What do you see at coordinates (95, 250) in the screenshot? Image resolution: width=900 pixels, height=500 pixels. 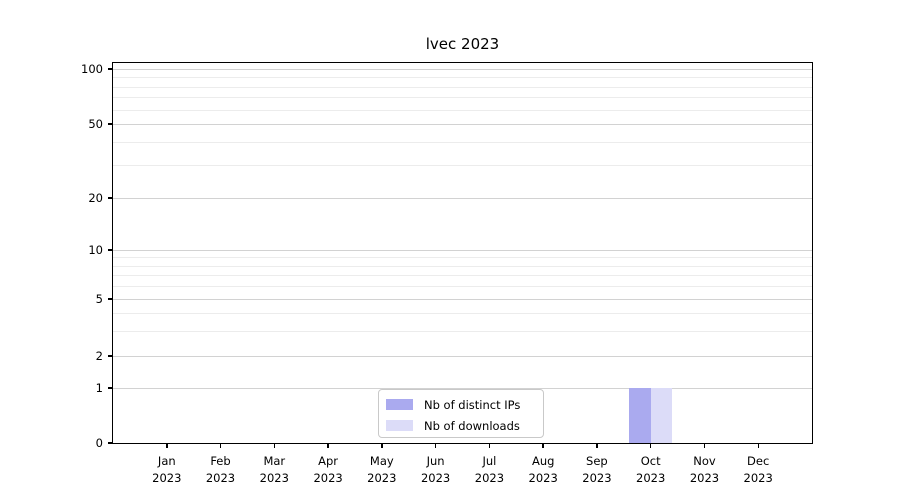 I see `y-tick-label: 10` at bounding box center [95, 250].